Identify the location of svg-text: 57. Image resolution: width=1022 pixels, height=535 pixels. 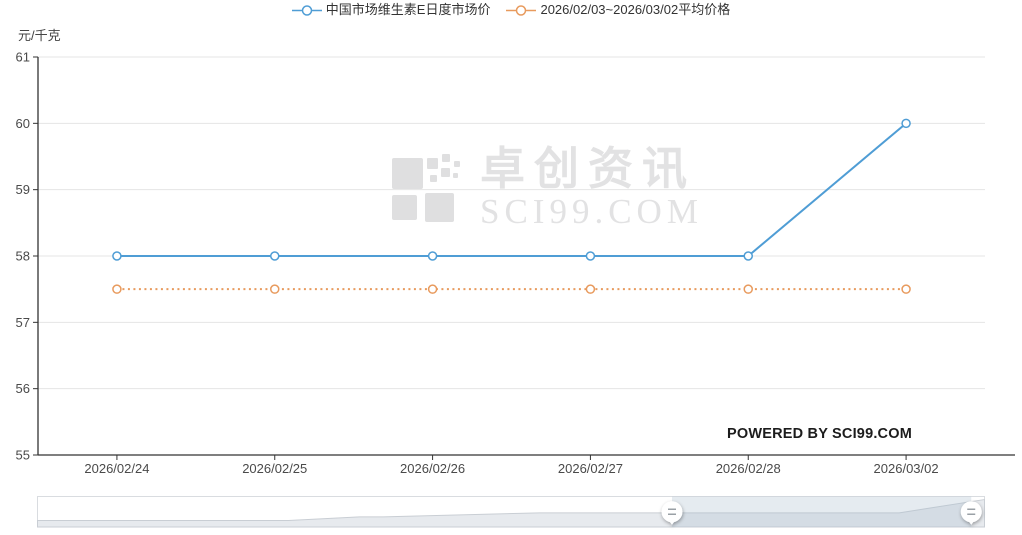
(23, 322).